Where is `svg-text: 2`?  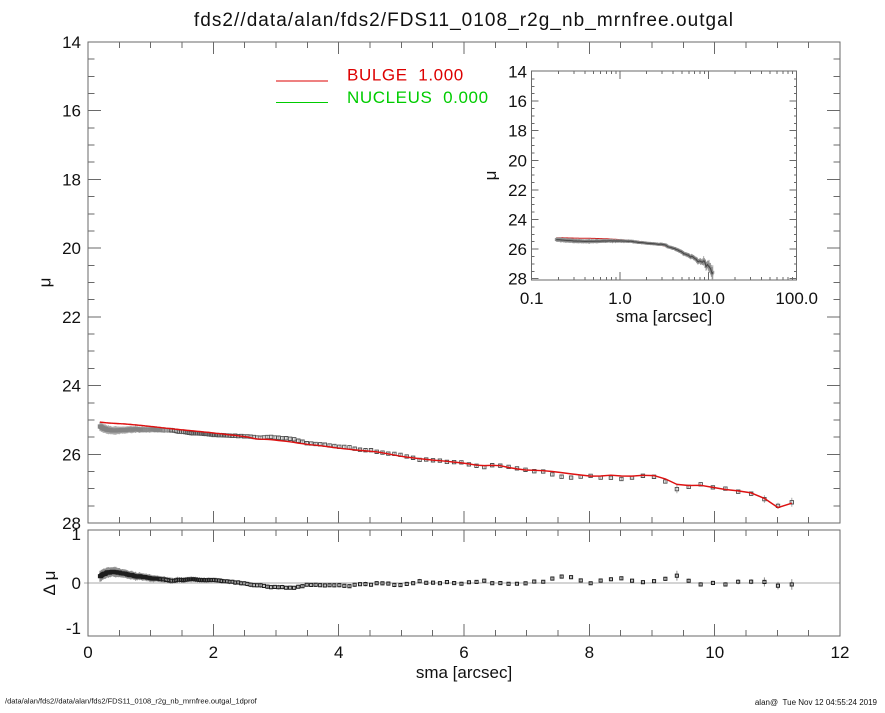
svg-text: 2 is located at coordinates (213, 652).